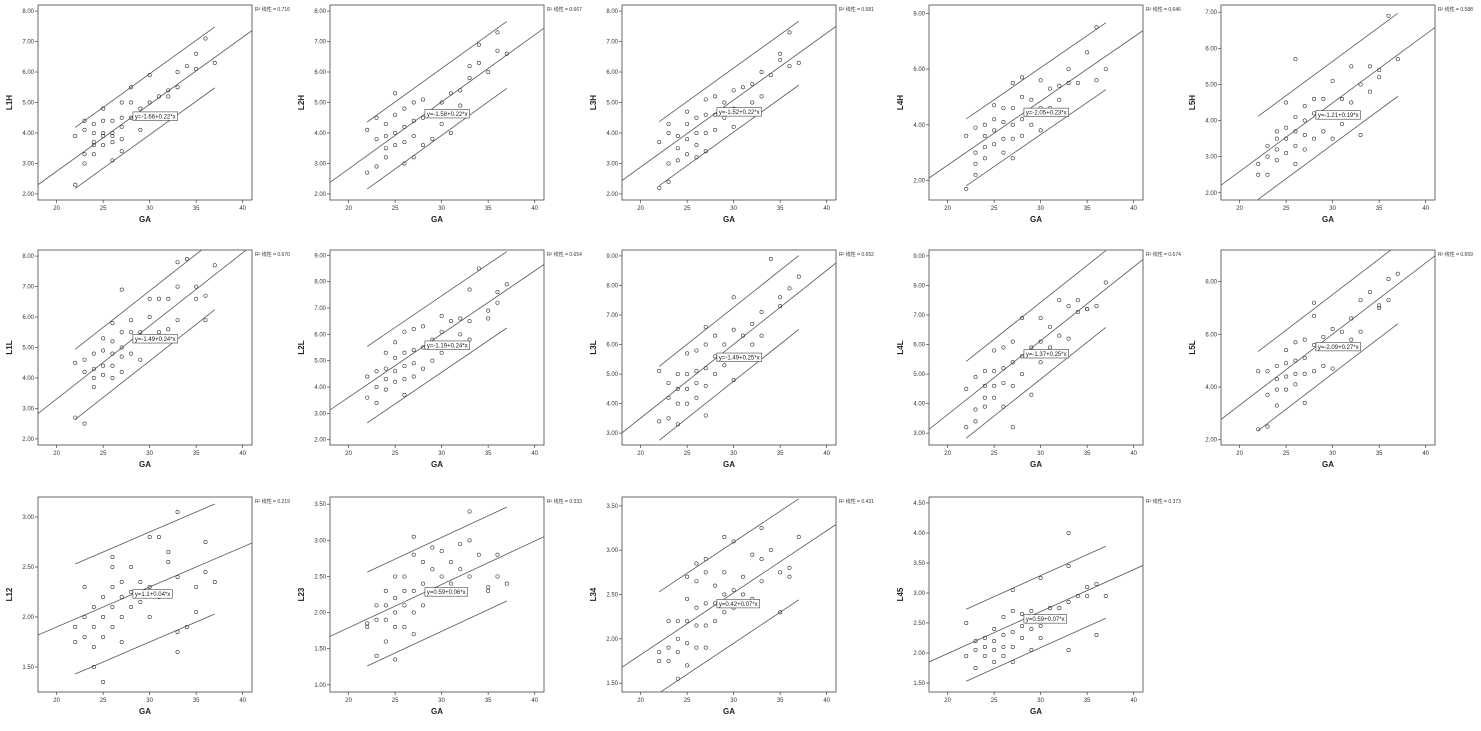 Image resolution: width=1481 pixels, height=731 pixels. Describe the element at coordinates (733, 454) in the screenshot. I see `x-tick-label: 30` at that location.